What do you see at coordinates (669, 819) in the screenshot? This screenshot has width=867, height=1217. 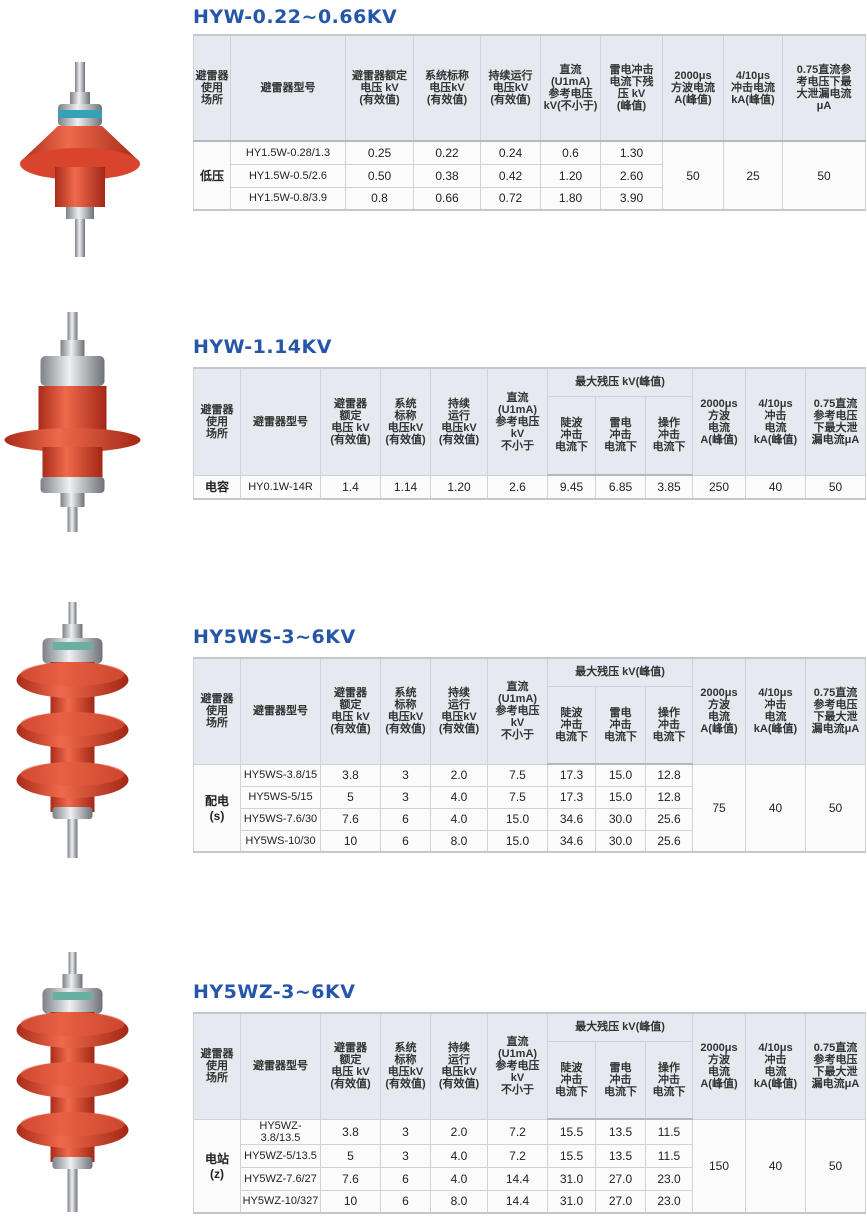 I see `value-cell: 25.6` at bounding box center [669, 819].